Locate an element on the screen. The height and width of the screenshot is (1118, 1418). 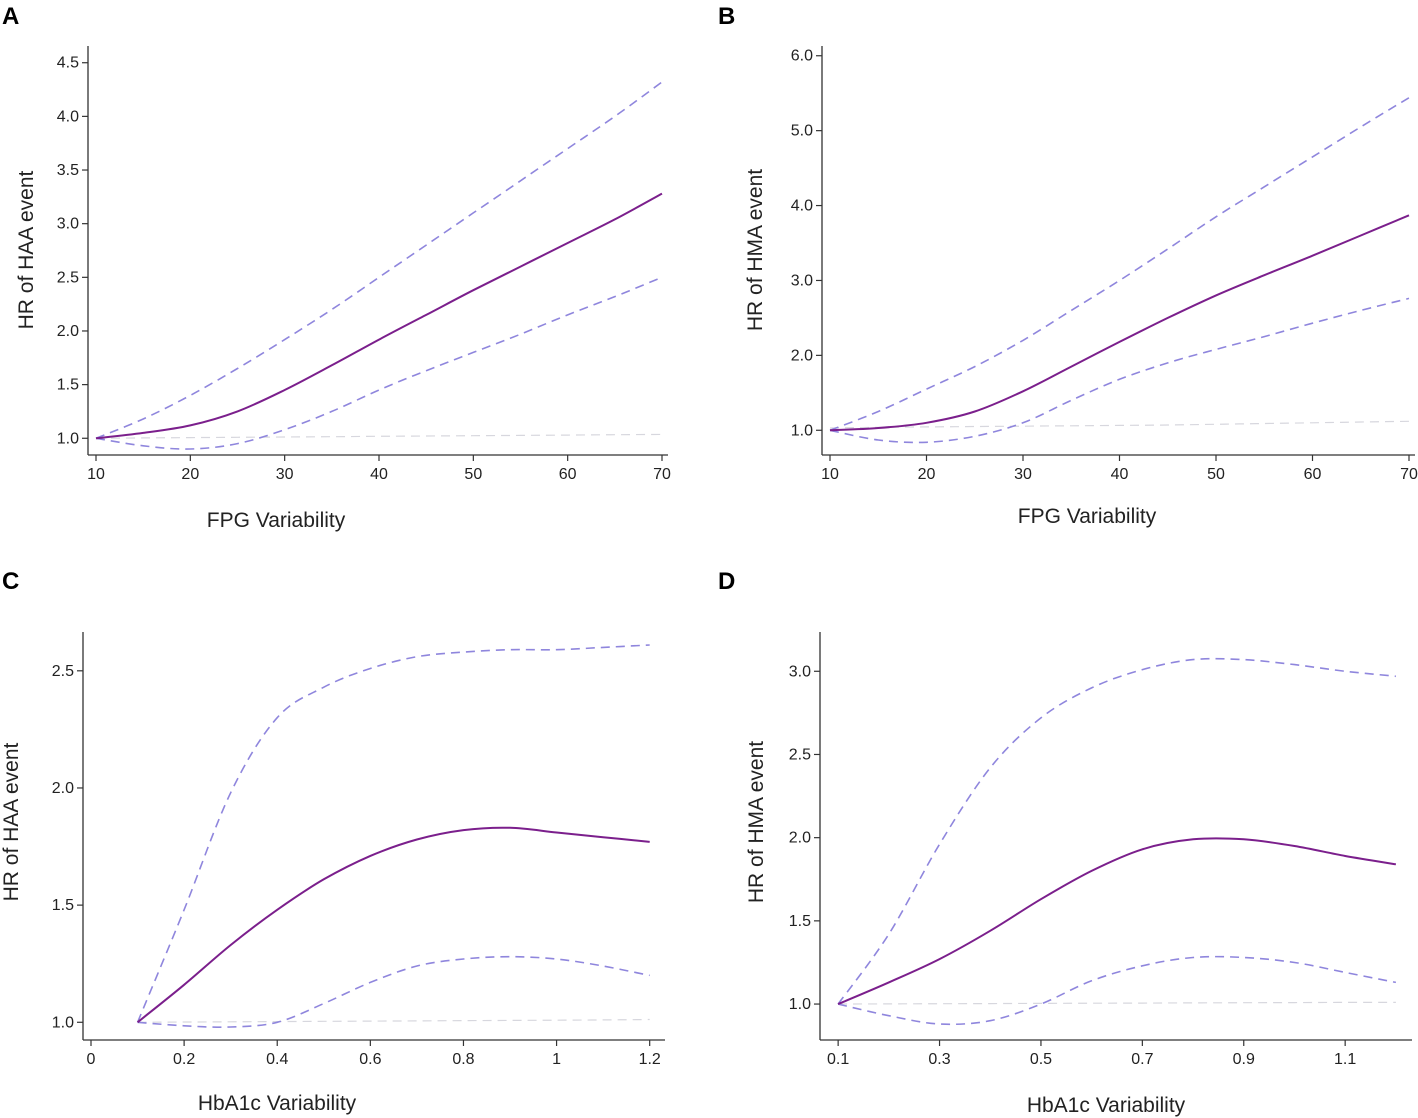
y-tick-label: 4.5 is located at coordinates (68, 63).